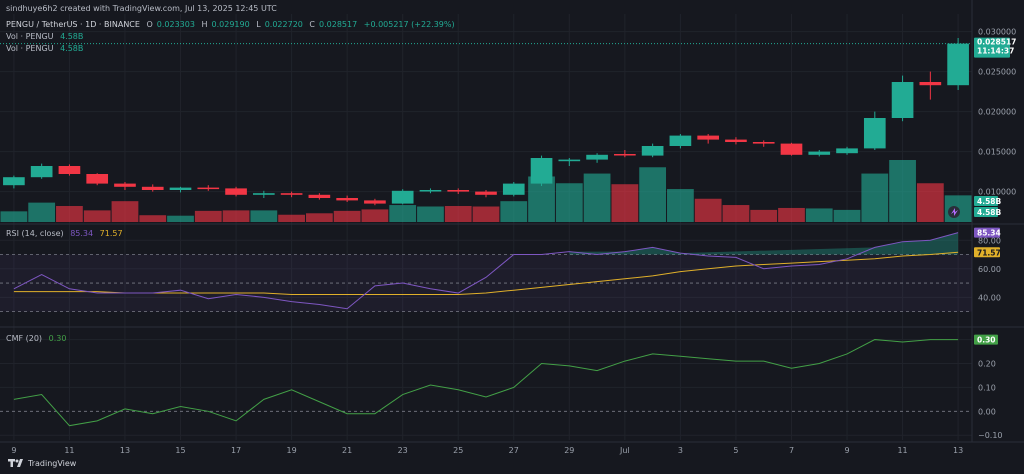  Describe the element at coordinates (175, 24) in the screenshot. I see `open-value: 0.023303` at that location.